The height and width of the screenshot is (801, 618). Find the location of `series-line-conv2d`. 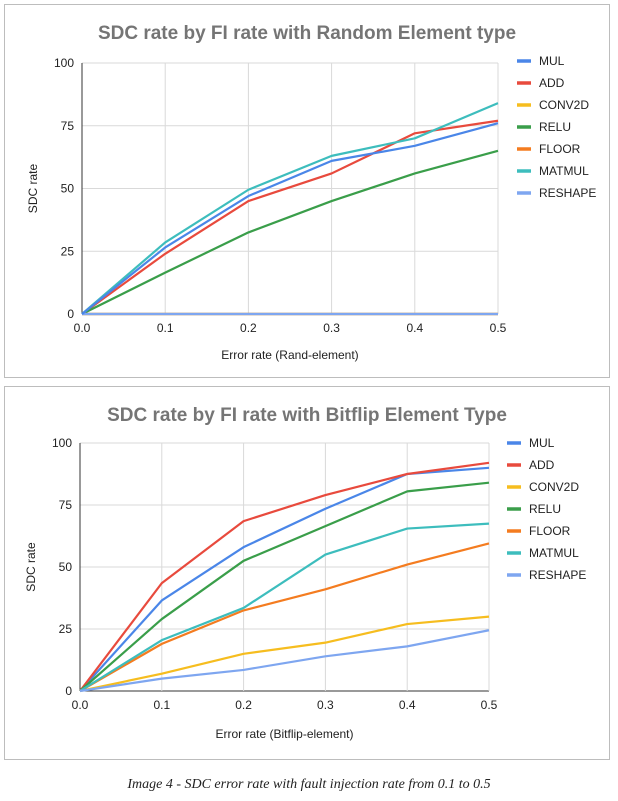

series-line-conv2d is located at coordinates (284, 654).